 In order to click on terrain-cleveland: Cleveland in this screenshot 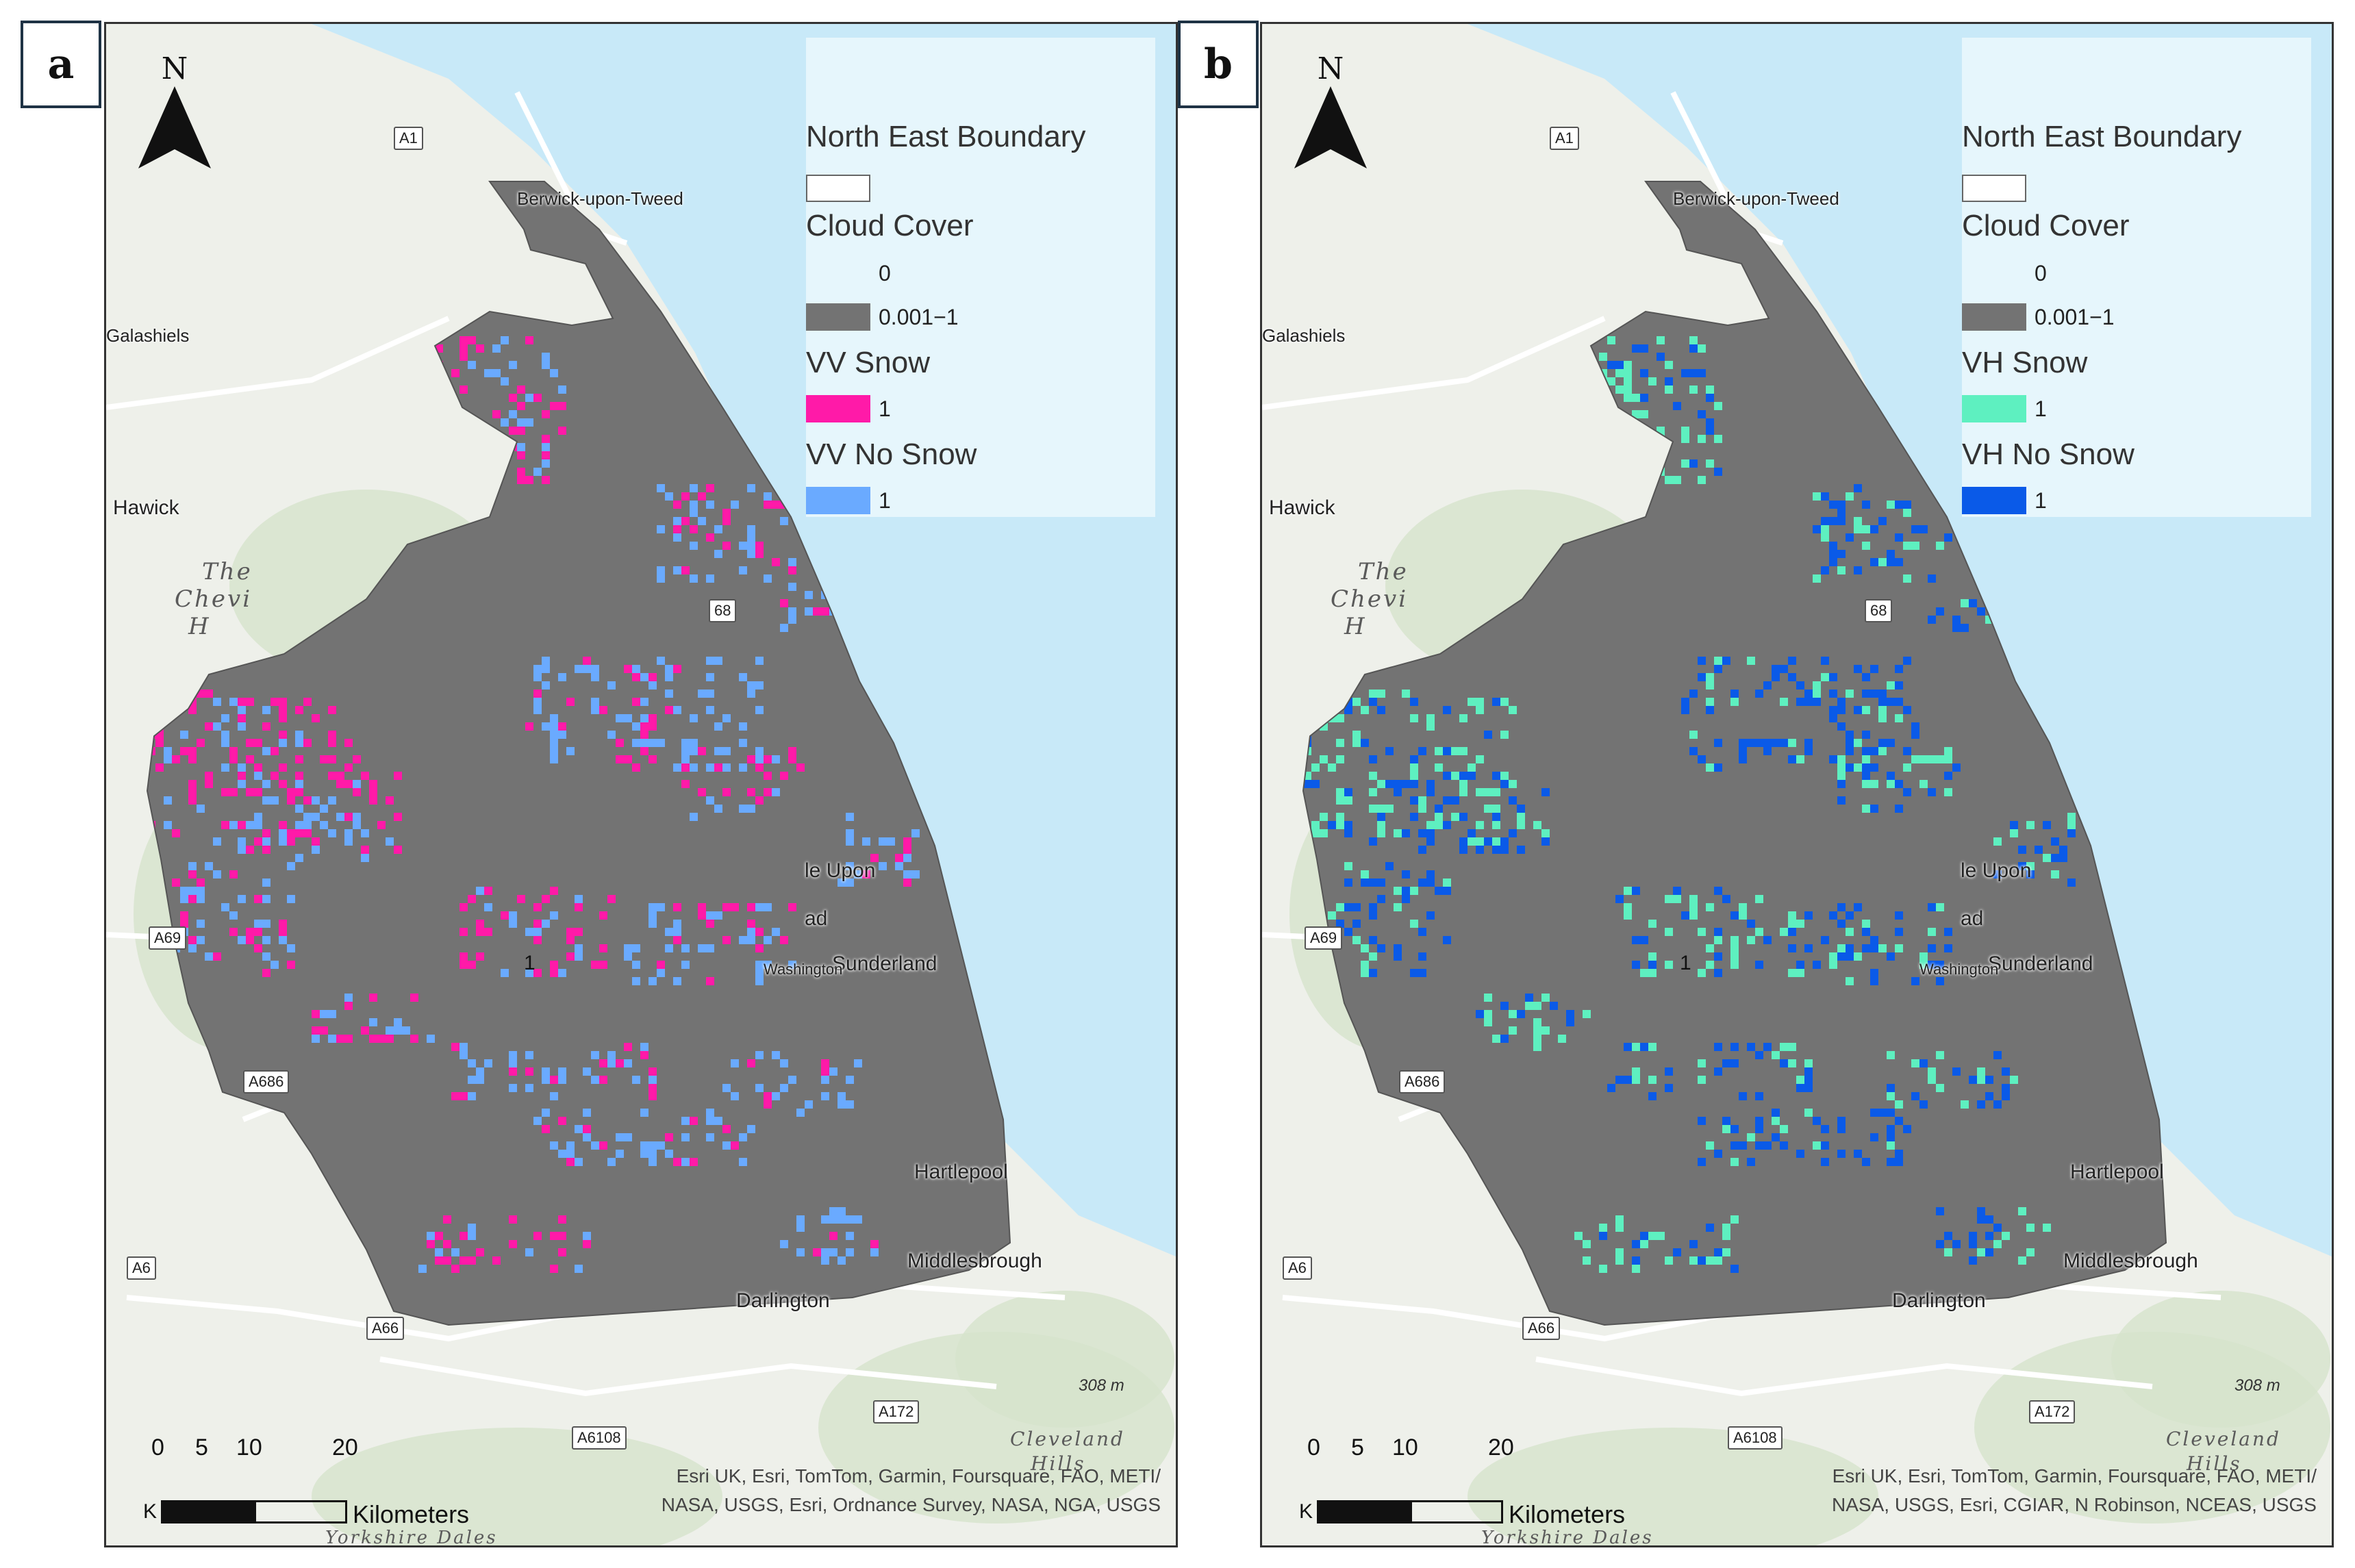, I will do `click(2223, 1439)`.